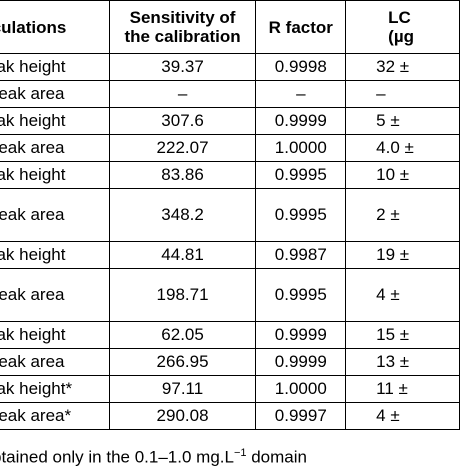 The width and height of the screenshot is (474, 474). I want to click on cell-sensitivity: 290.08, so click(182, 416).